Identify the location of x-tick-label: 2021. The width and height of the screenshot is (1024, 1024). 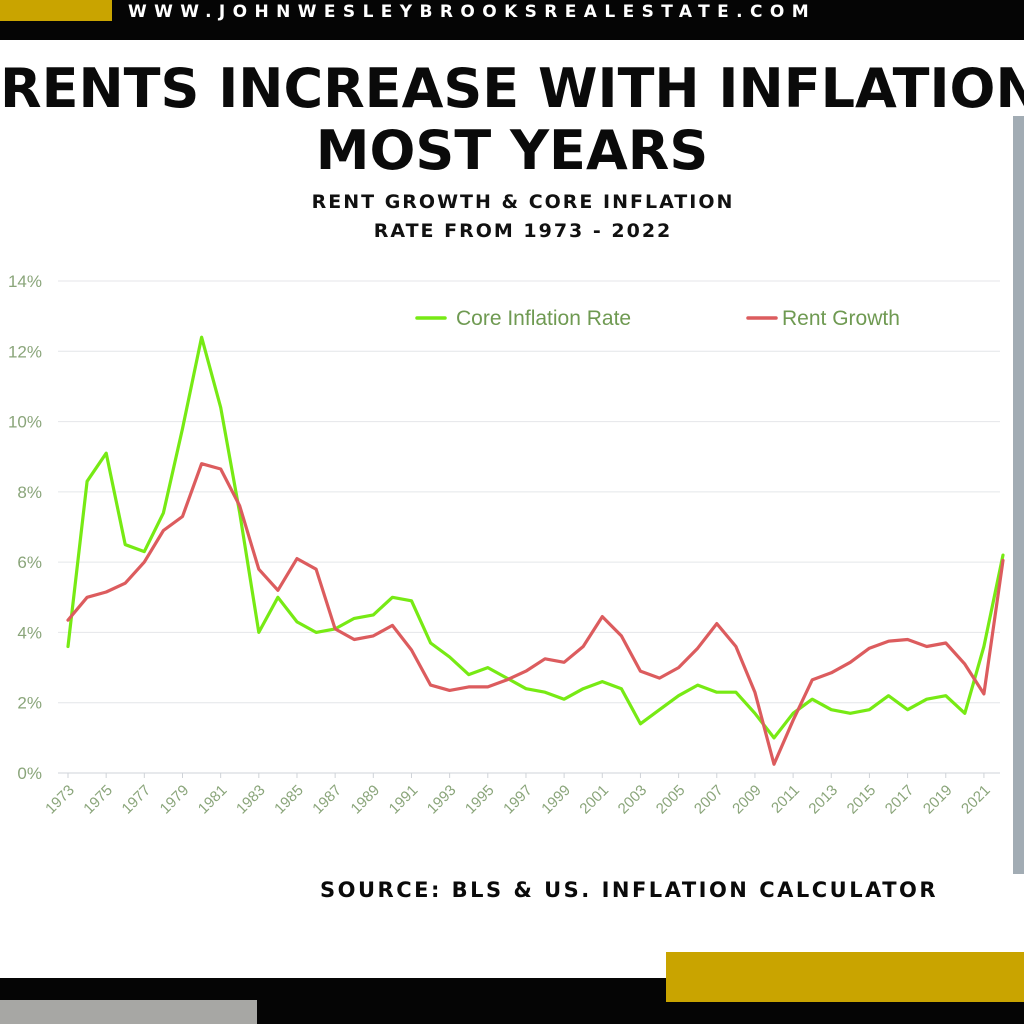
(976, 800).